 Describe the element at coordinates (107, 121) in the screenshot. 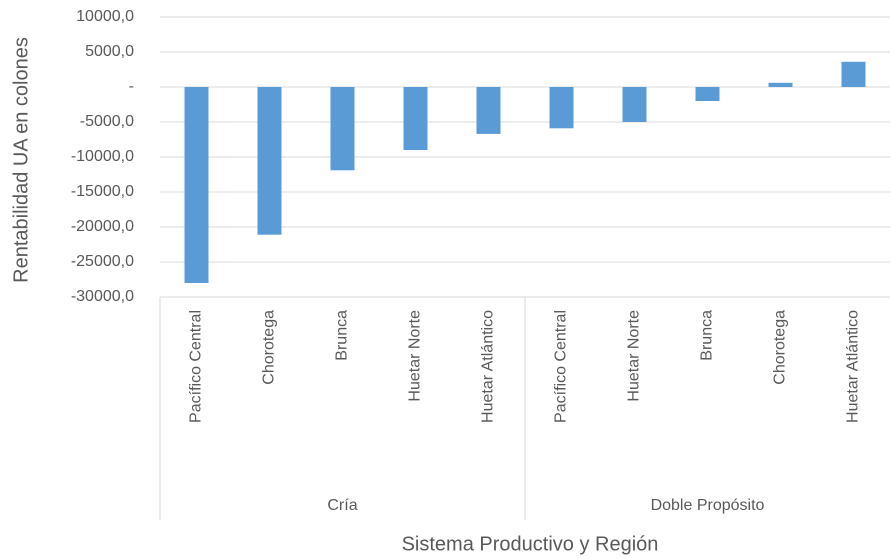

I see `y-tick-label: -5000,0` at that location.